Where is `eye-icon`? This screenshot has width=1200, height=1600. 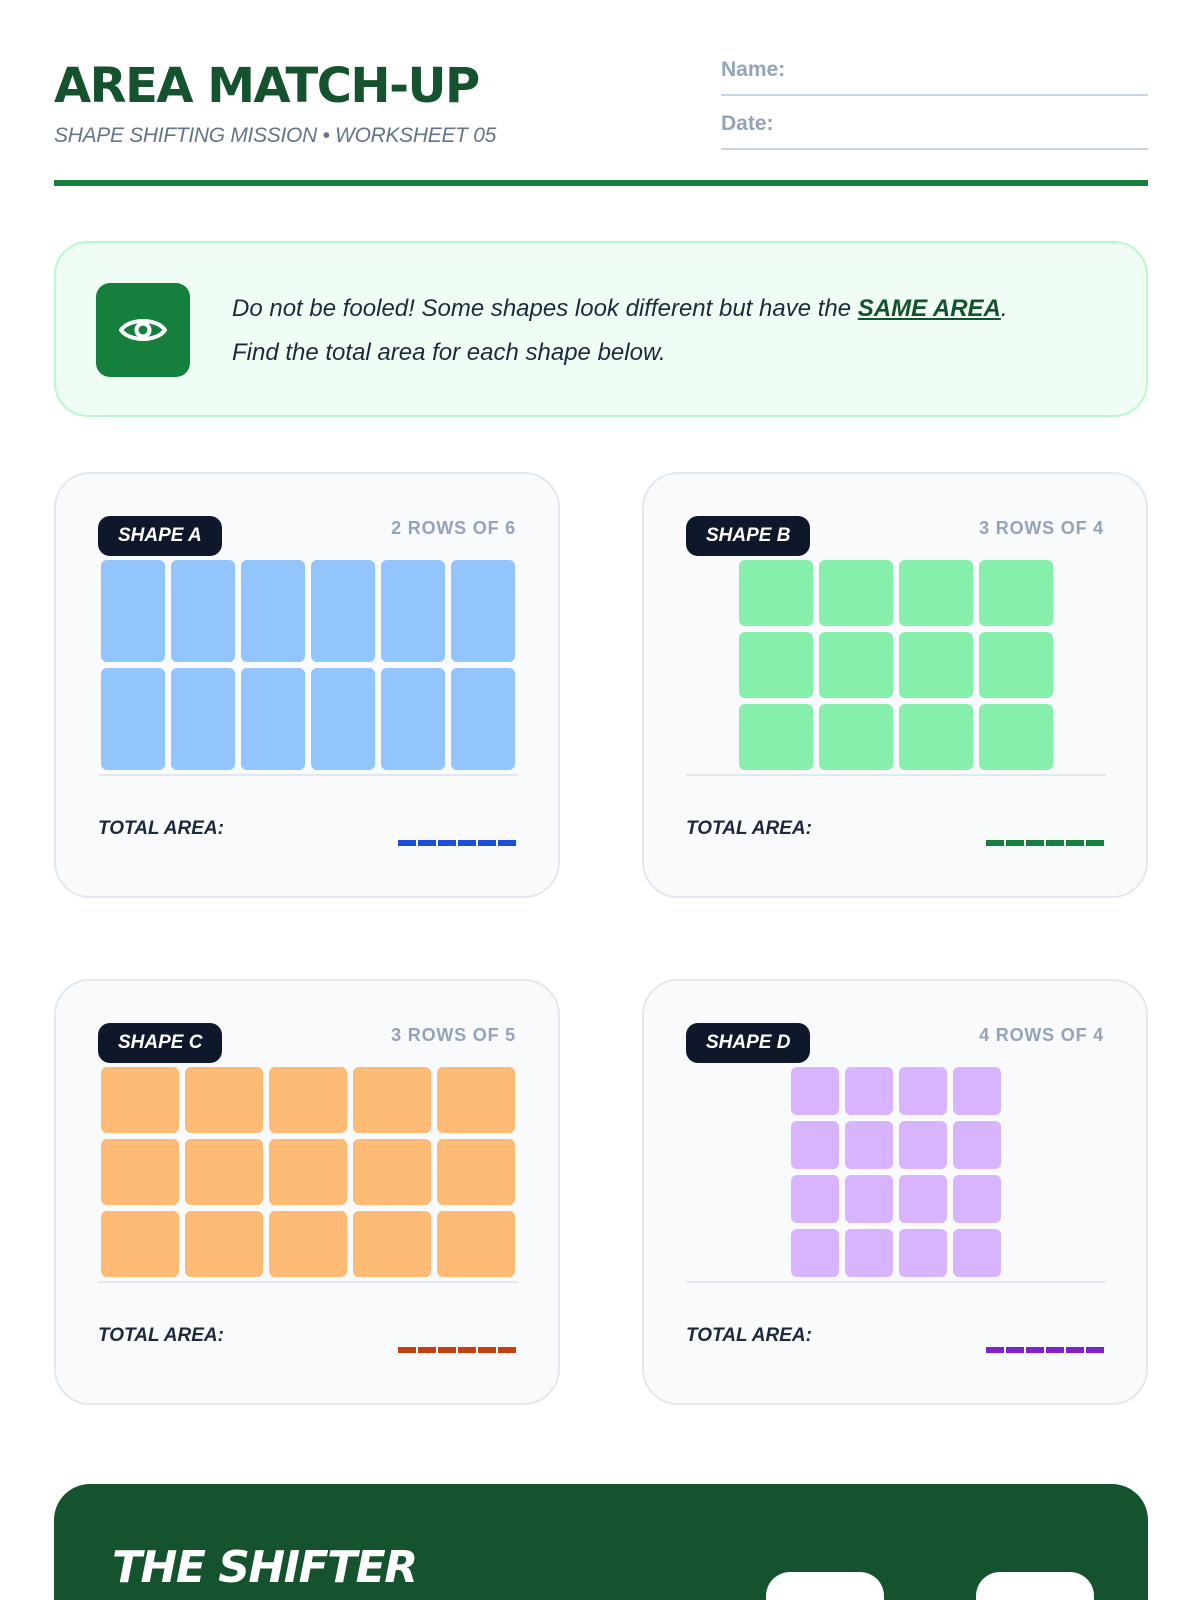
eye-icon is located at coordinates (143, 330).